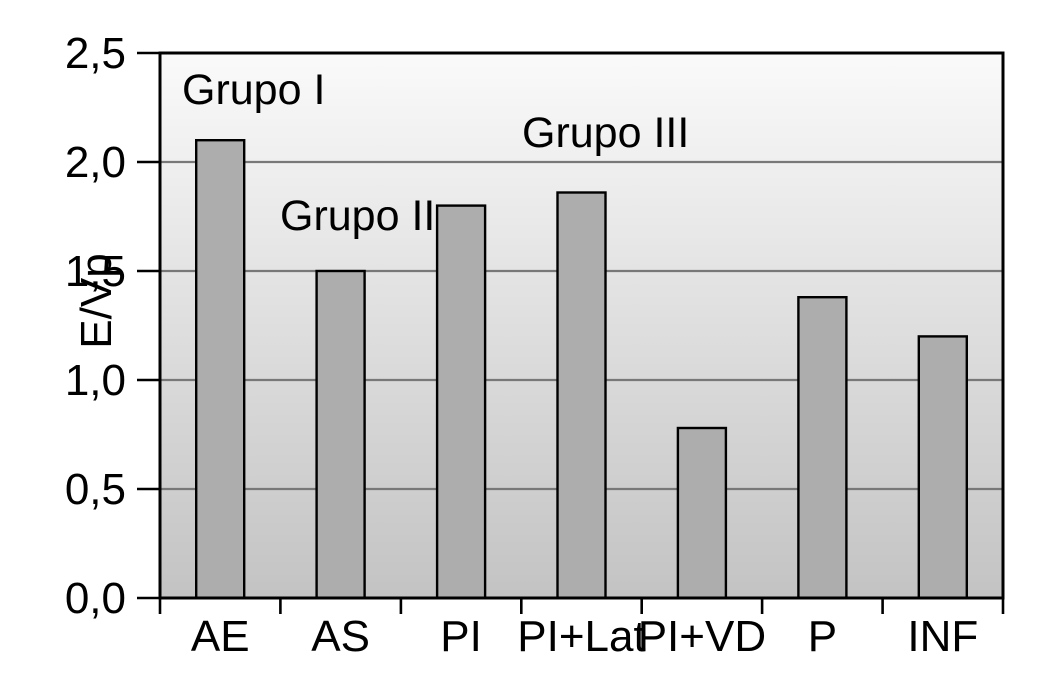  Describe the element at coordinates (340, 636) in the screenshot. I see `x-label-as: AS` at that location.